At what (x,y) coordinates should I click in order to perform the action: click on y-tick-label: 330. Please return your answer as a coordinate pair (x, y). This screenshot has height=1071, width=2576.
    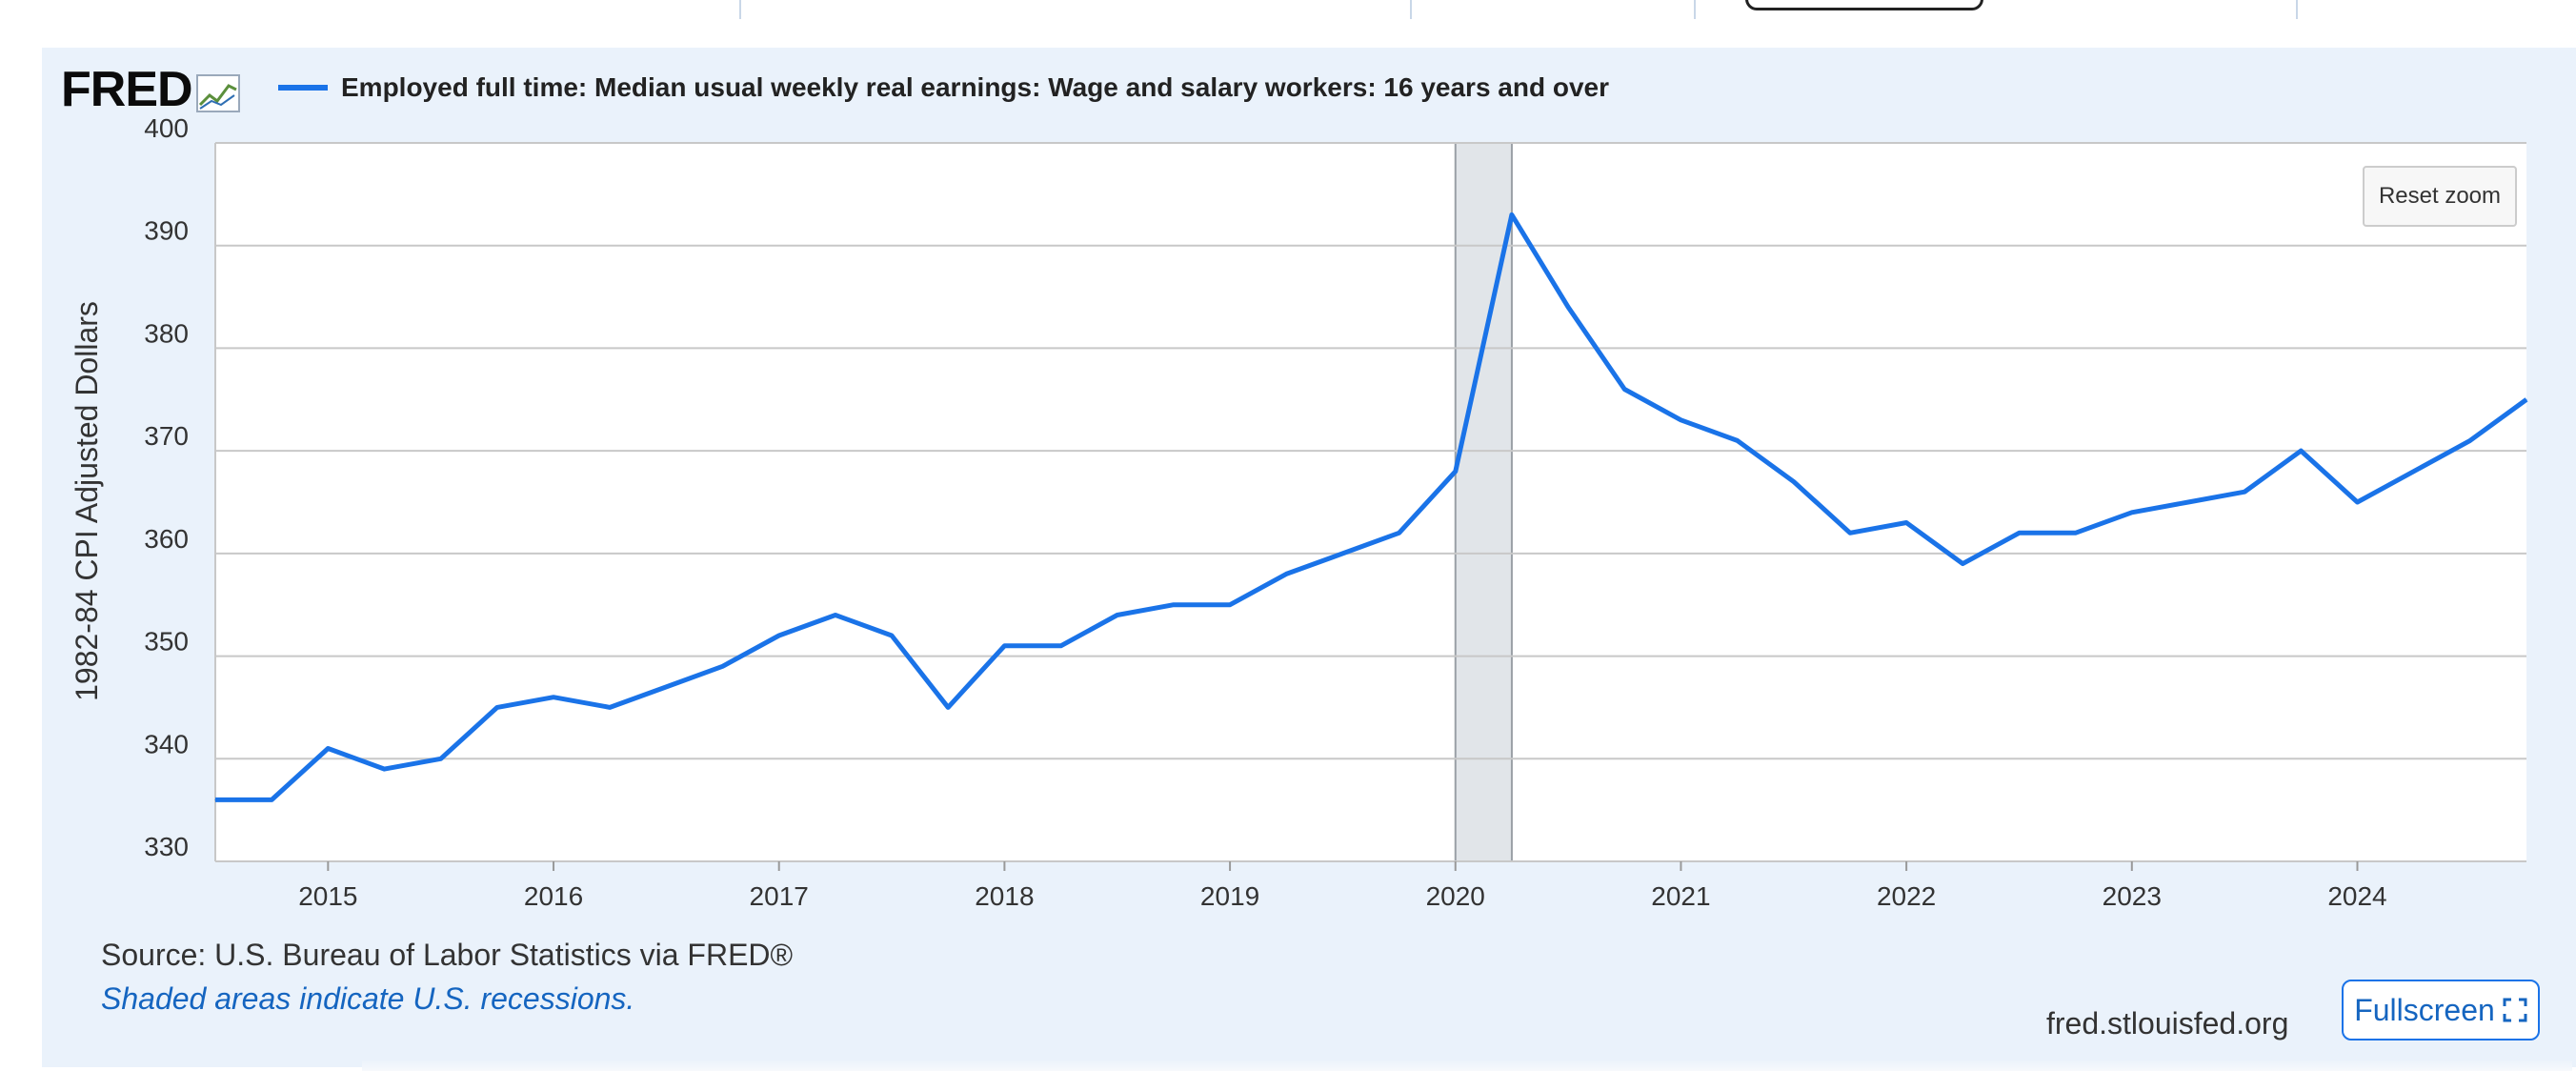
    Looking at the image, I should click on (166, 846).